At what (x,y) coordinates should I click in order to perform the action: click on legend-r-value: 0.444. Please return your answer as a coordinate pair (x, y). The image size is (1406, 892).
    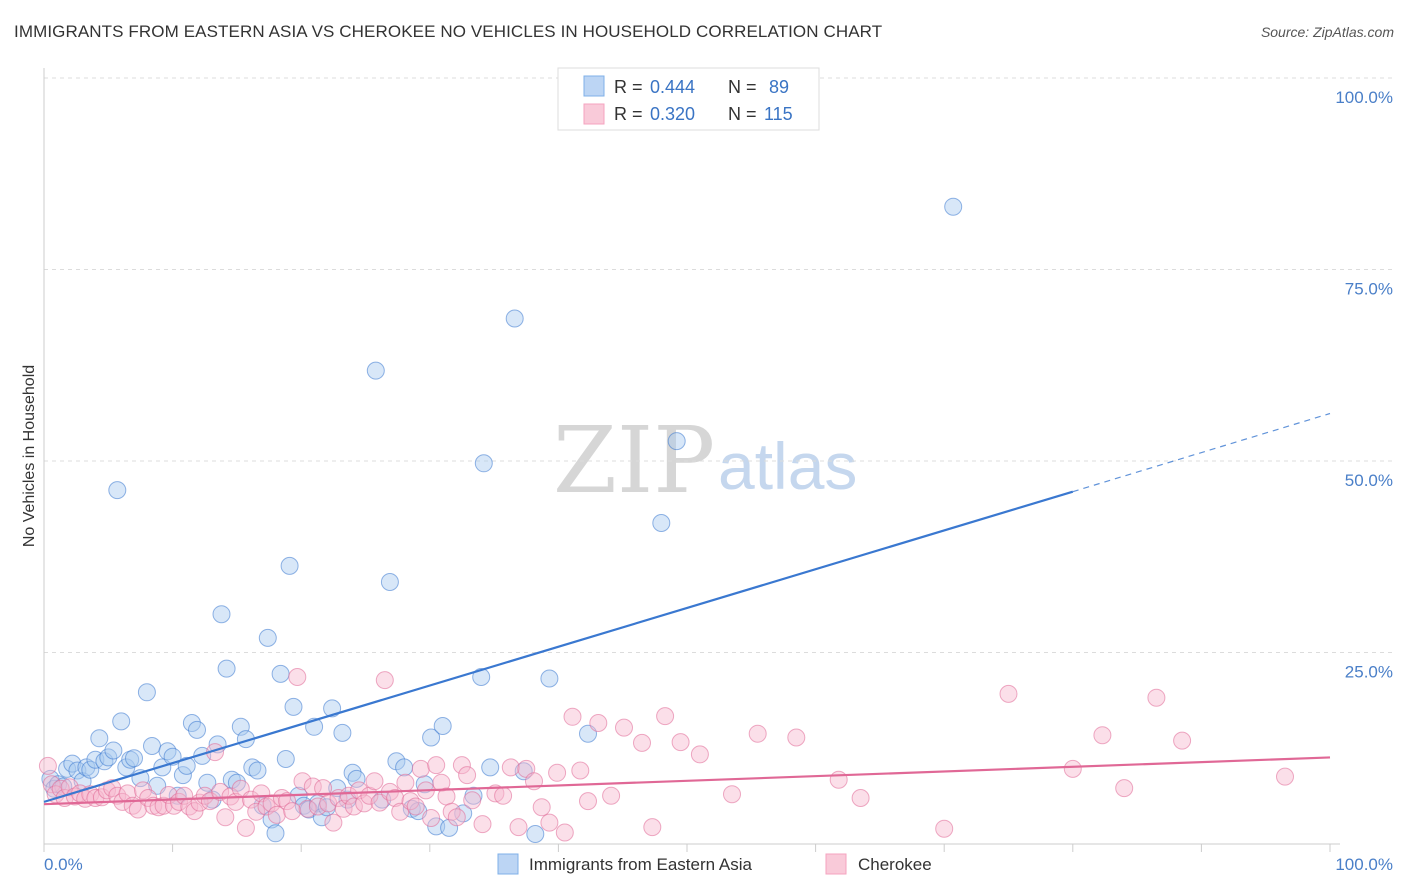
    Looking at the image, I should click on (672, 87).